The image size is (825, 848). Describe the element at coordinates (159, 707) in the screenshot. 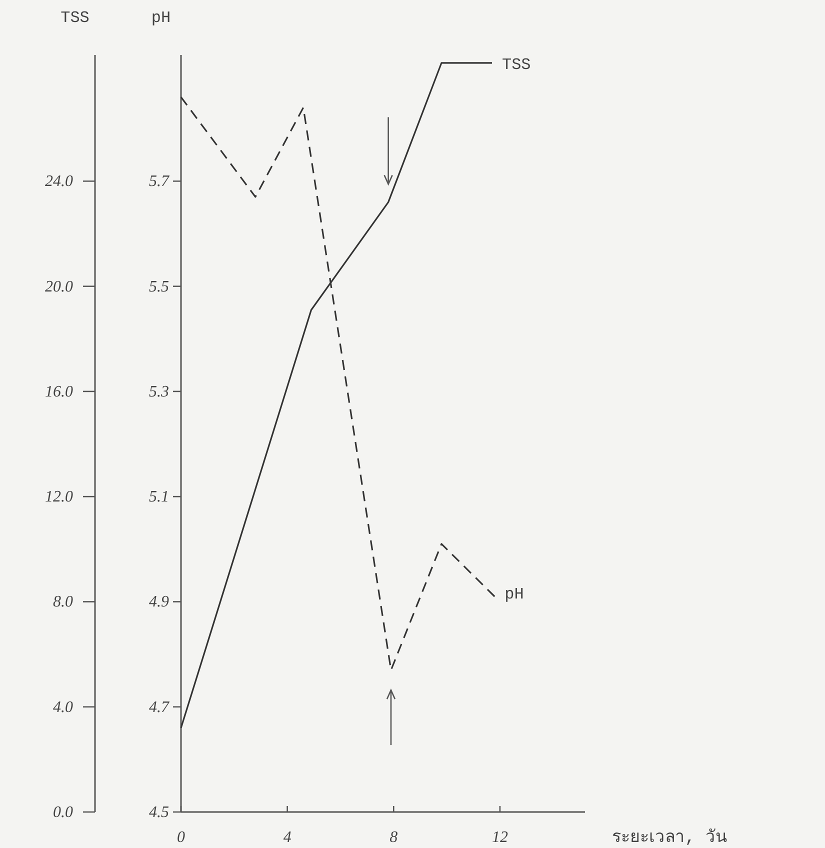

I see `y-tick-label: 4.7` at that location.